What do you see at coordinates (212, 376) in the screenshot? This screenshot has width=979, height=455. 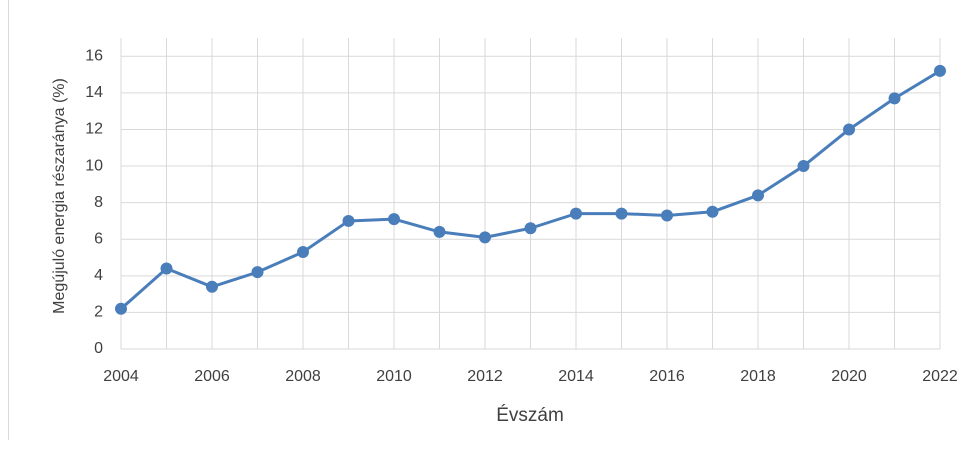 I see `x-tick-label: 2006` at bounding box center [212, 376].